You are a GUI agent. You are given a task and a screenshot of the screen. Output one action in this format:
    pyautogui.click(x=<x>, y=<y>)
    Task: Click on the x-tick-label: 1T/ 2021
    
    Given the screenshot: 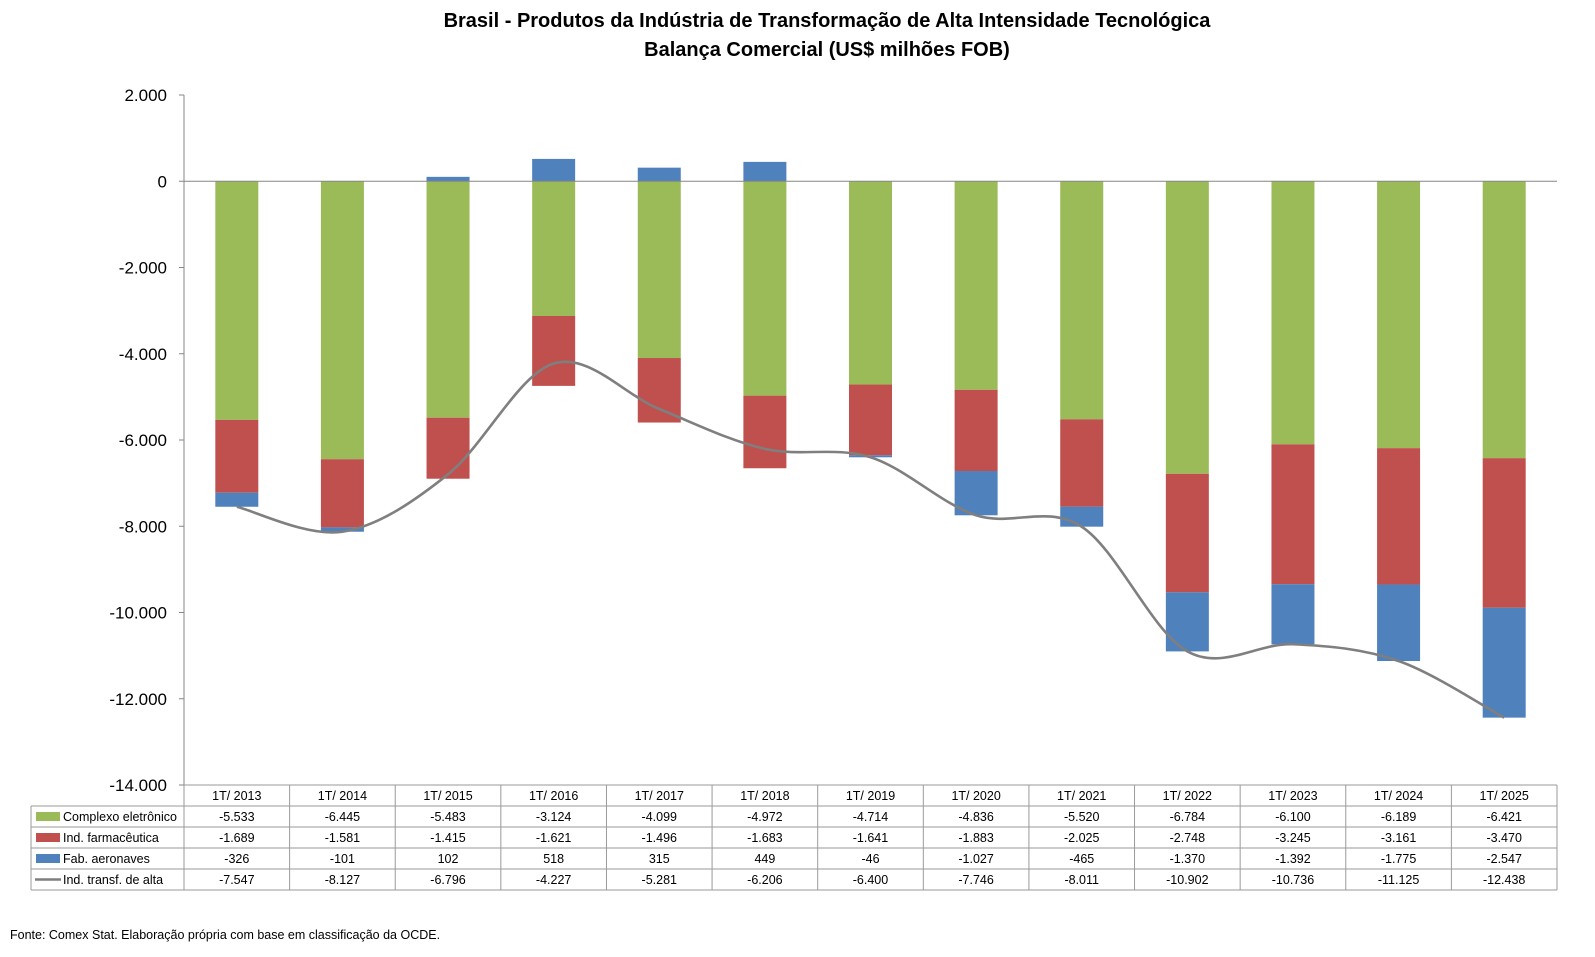 What is the action you would take?
    pyautogui.click(x=1081, y=796)
    